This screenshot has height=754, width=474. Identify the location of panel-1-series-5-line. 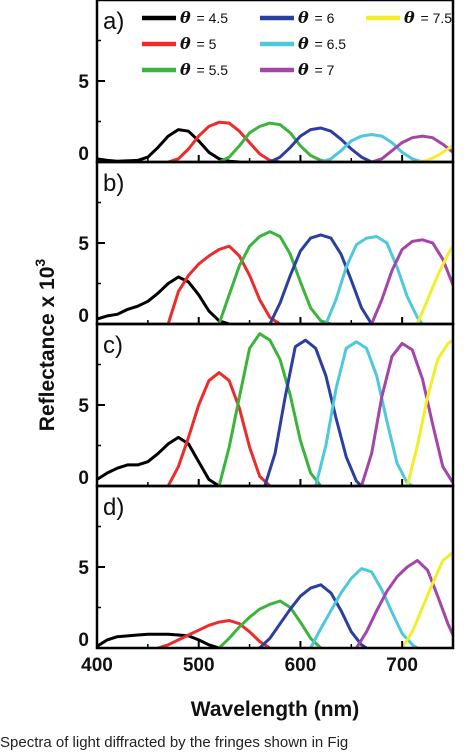
(371, 147).